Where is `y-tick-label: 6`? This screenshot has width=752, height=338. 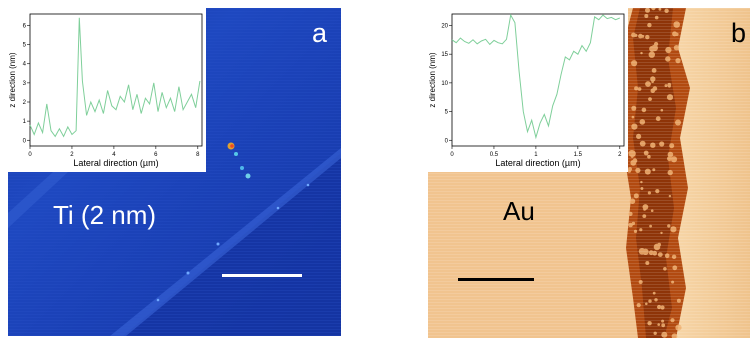
y-tick-label: 6 is located at coordinates (25, 26).